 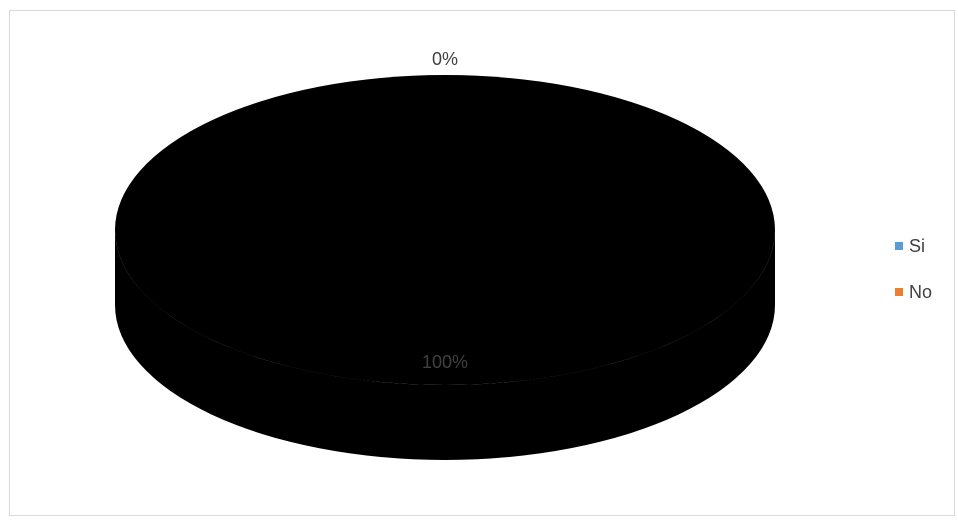 I want to click on legend-item-si: Si, so click(x=913, y=246).